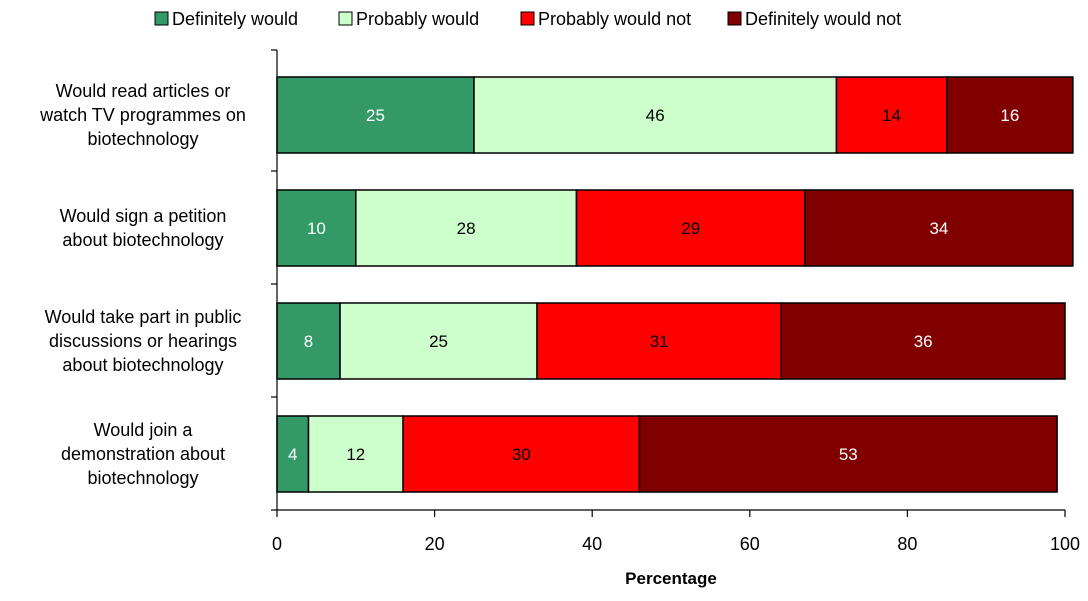  What do you see at coordinates (277, 544) in the screenshot?
I see `x-tick-label: 0` at bounding box center [277, 544].